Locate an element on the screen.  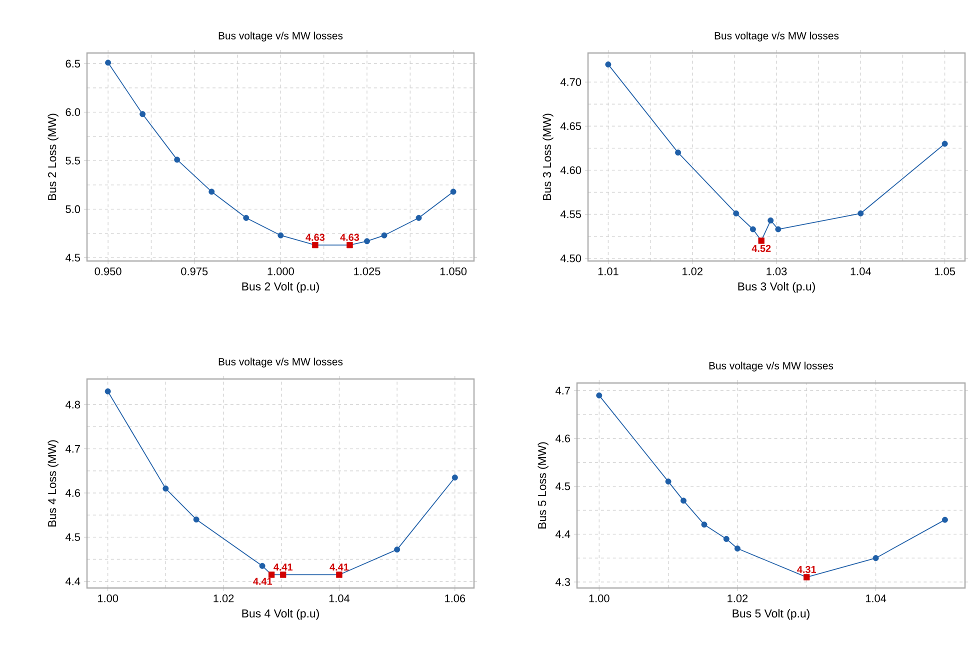
x-tick-label: 1.03 is located at coordinates (776, 272).